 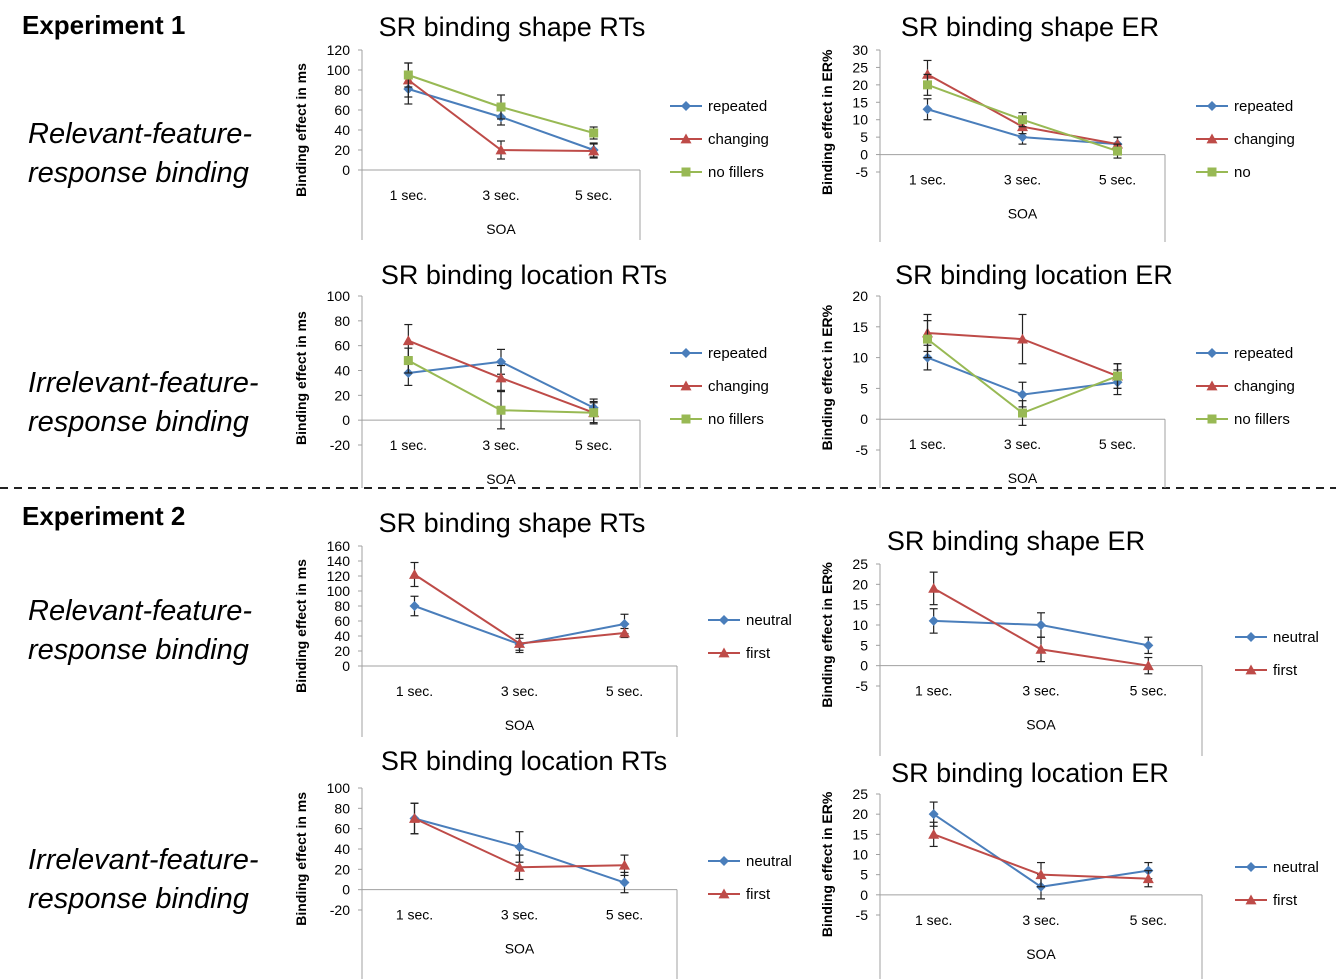 I want to click on exp2-row2-label-line1: Irrelevant-feature-, so click(x=143, y=860).